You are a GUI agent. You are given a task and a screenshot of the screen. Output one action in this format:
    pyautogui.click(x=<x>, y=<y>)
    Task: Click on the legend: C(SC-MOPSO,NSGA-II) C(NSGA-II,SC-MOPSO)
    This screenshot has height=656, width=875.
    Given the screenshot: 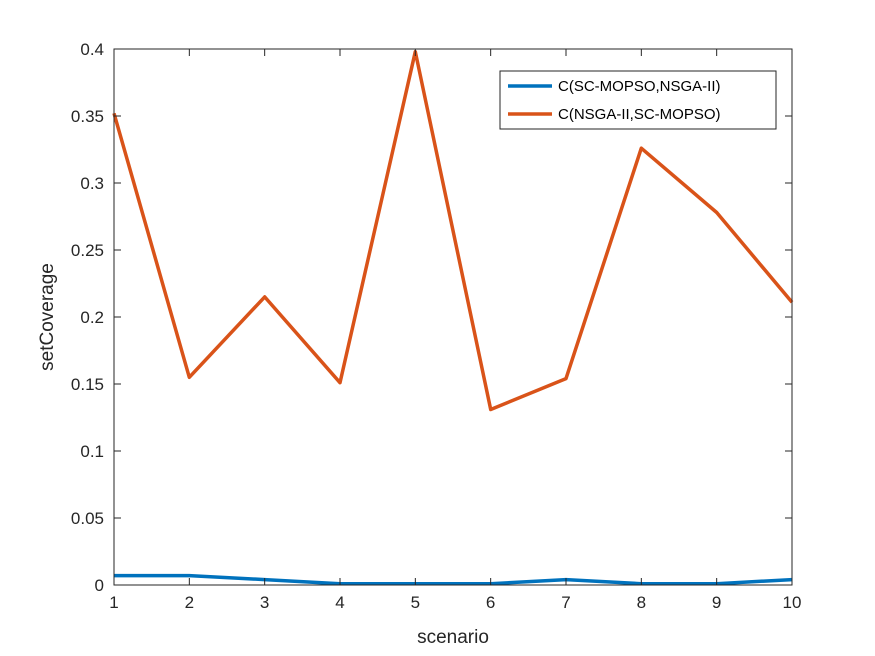 What is the action you would take?
    pyautogui.click(x=638, y=100)
    